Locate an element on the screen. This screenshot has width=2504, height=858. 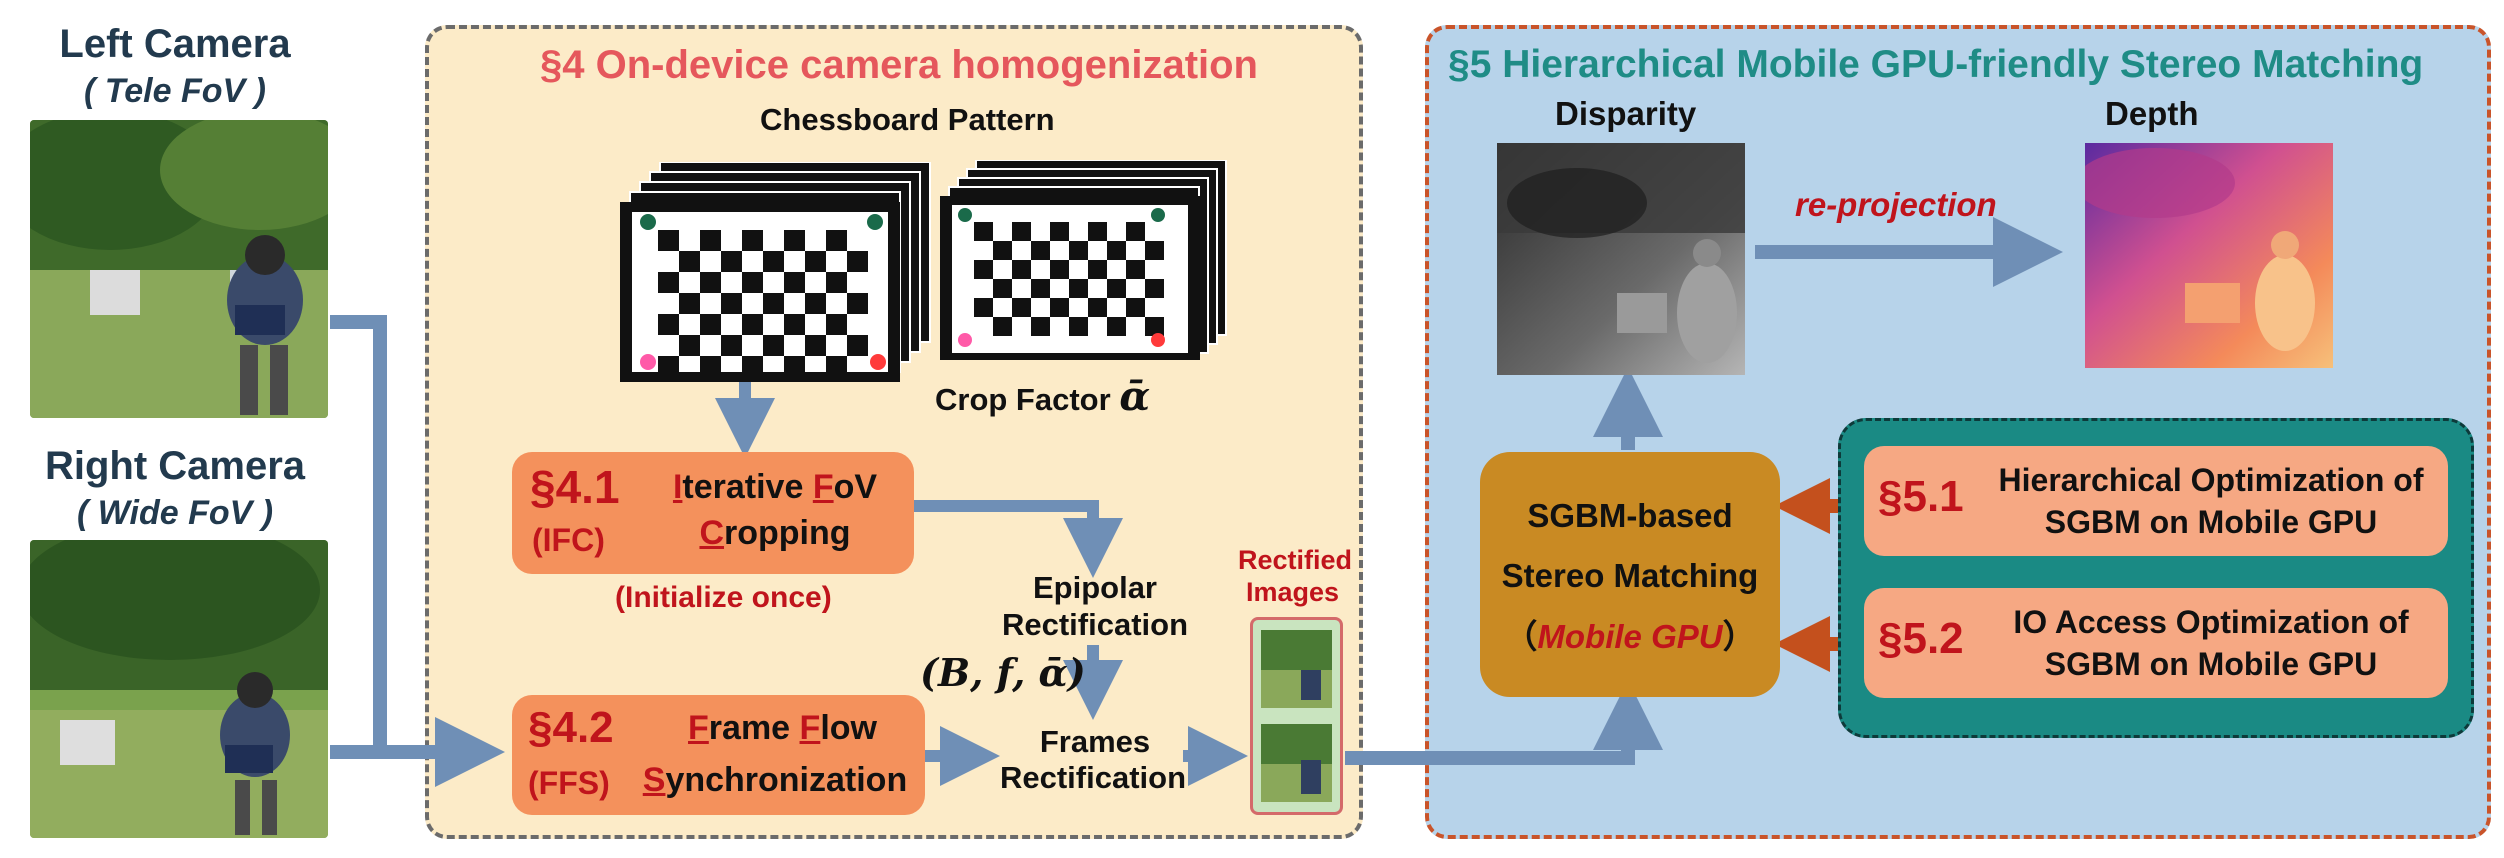
ifc-to-epipolar-arrow is located at coordinates (1018, 539).